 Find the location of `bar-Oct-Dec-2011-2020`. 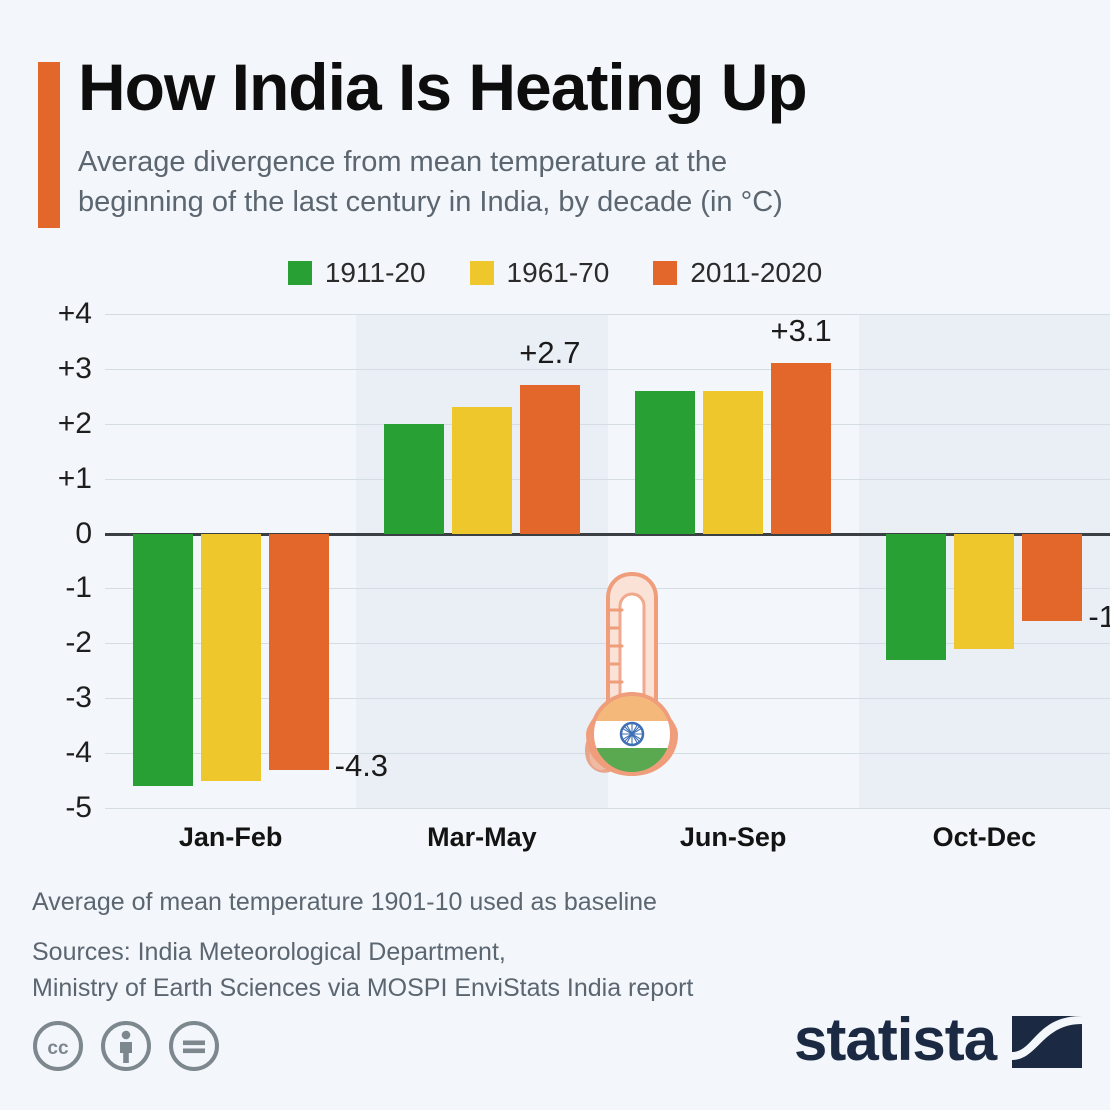

bar-Oct-Dec-2011-2020 is located at coordinates (1052, 577).